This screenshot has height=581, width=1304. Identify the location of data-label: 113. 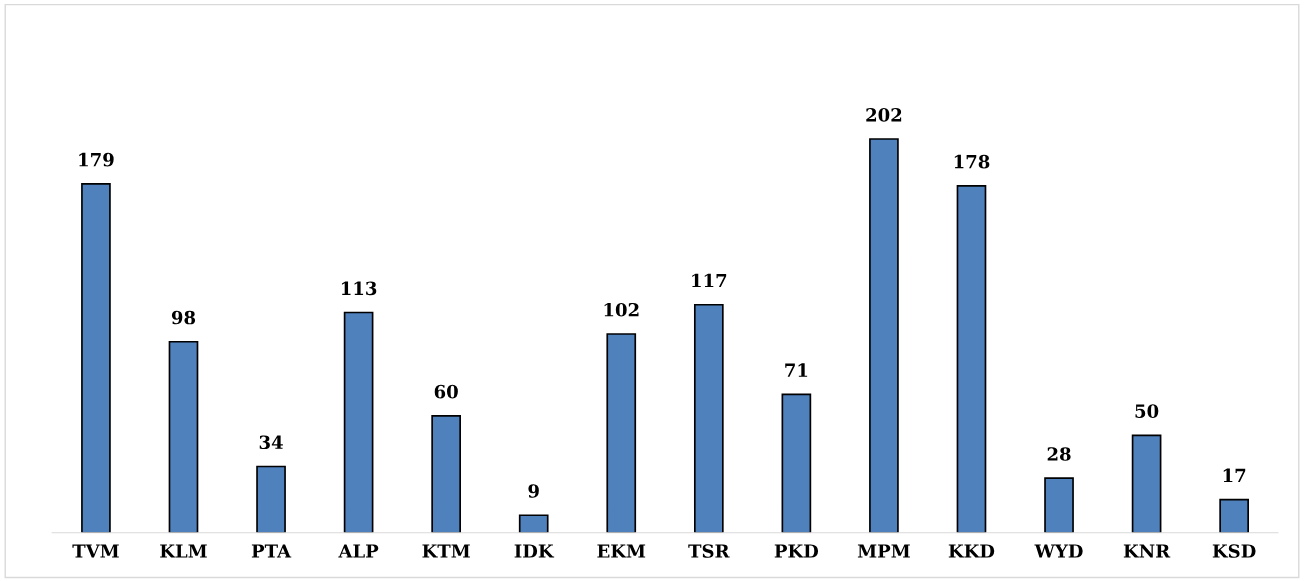
(359, 288).